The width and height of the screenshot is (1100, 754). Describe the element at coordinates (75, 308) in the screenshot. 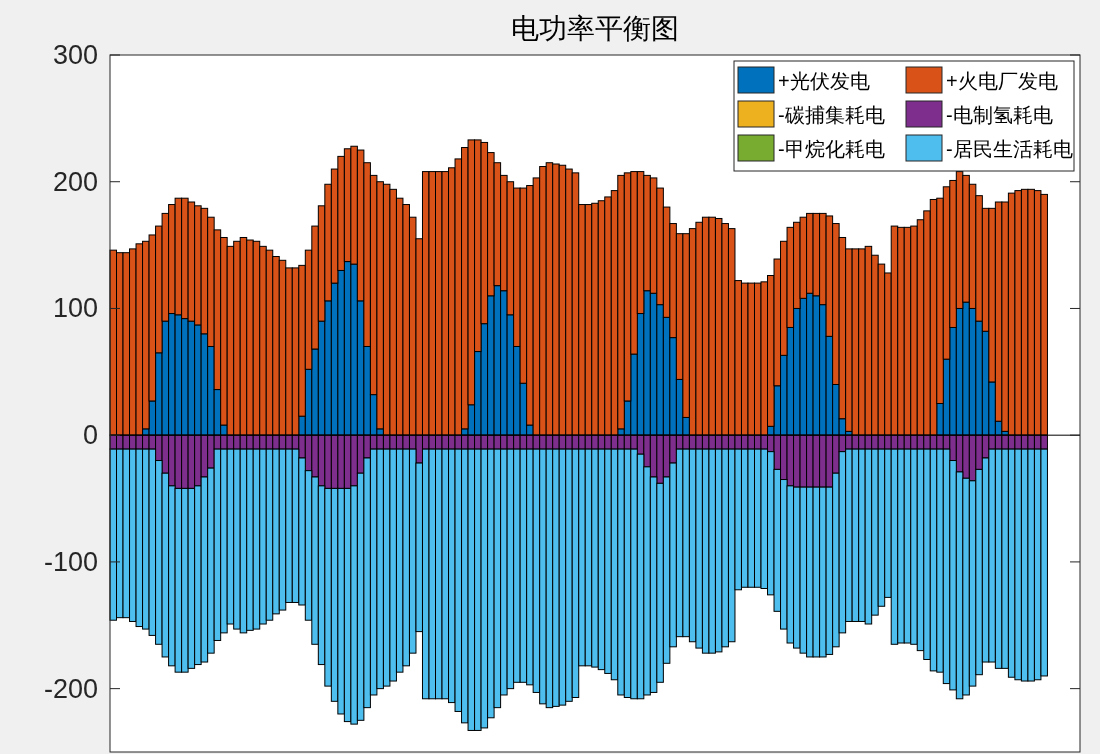

I see `y-tick-label: 100` at that location.